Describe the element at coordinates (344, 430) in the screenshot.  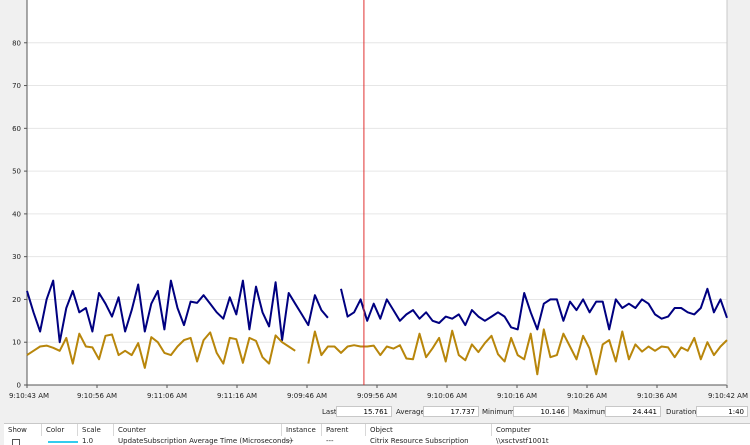
I see `column-header-parent: Parent` at that location.